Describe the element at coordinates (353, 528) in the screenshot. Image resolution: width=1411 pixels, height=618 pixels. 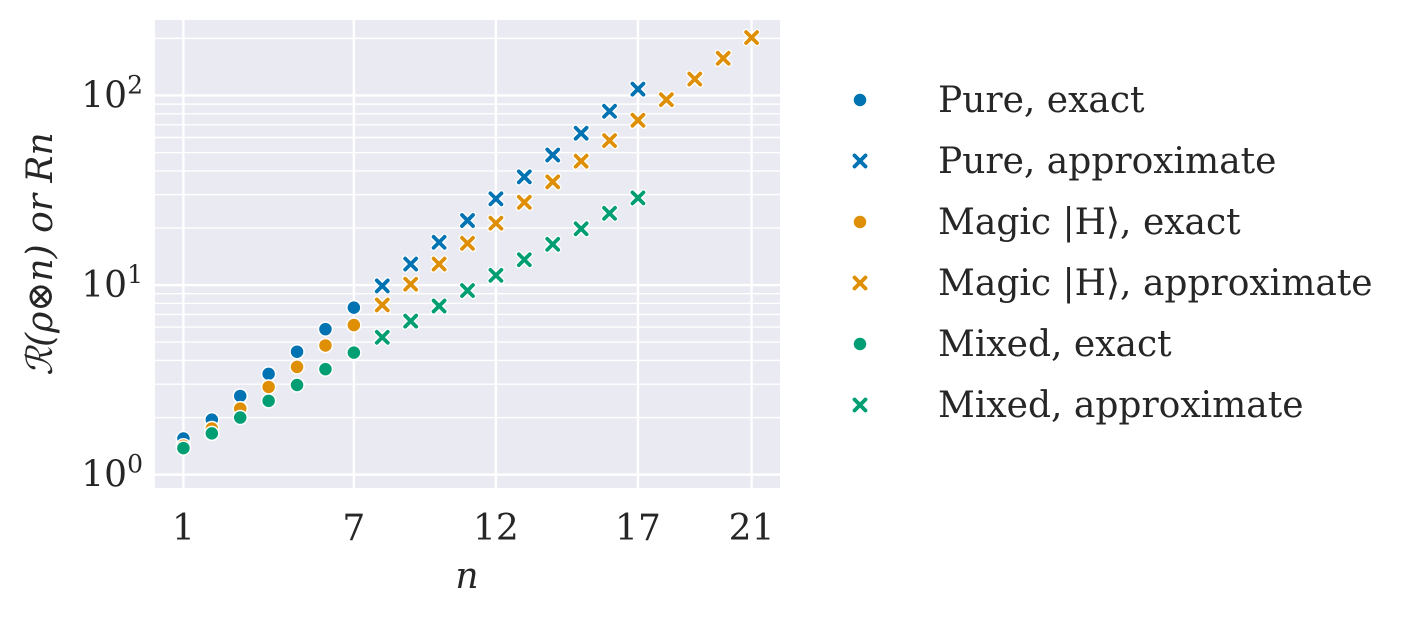
I see `x-tick-label: 7` at that location.